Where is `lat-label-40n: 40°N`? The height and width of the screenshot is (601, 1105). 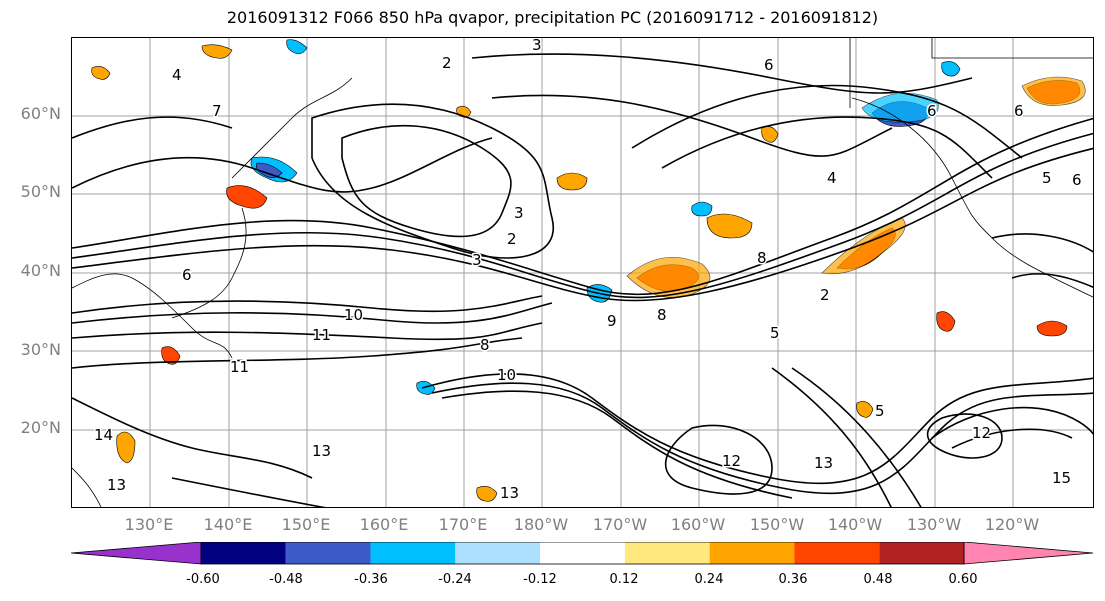
lat-label-40n: 40°N is located at coordinates (40, 270).